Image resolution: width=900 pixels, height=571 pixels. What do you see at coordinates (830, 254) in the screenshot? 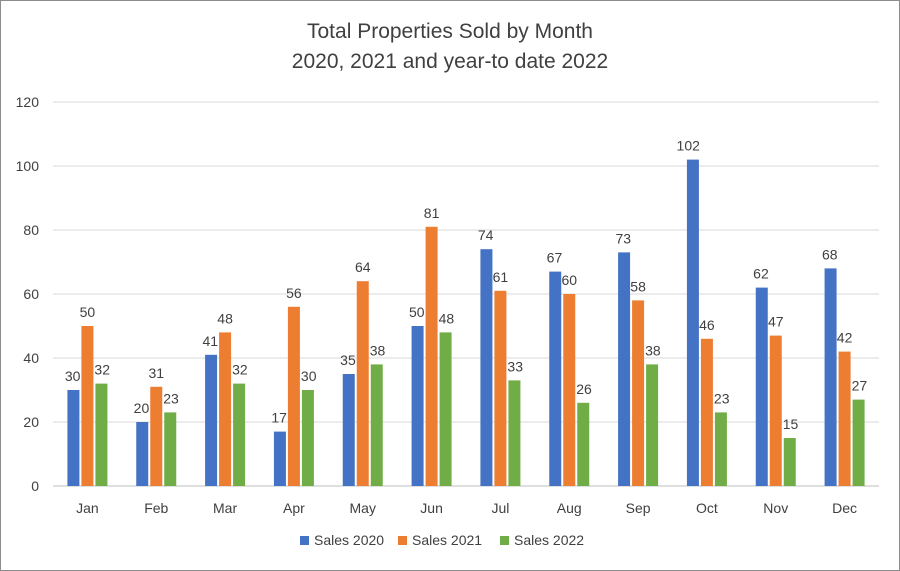
I see `data-label: 68` at bounding box center [830, 254].